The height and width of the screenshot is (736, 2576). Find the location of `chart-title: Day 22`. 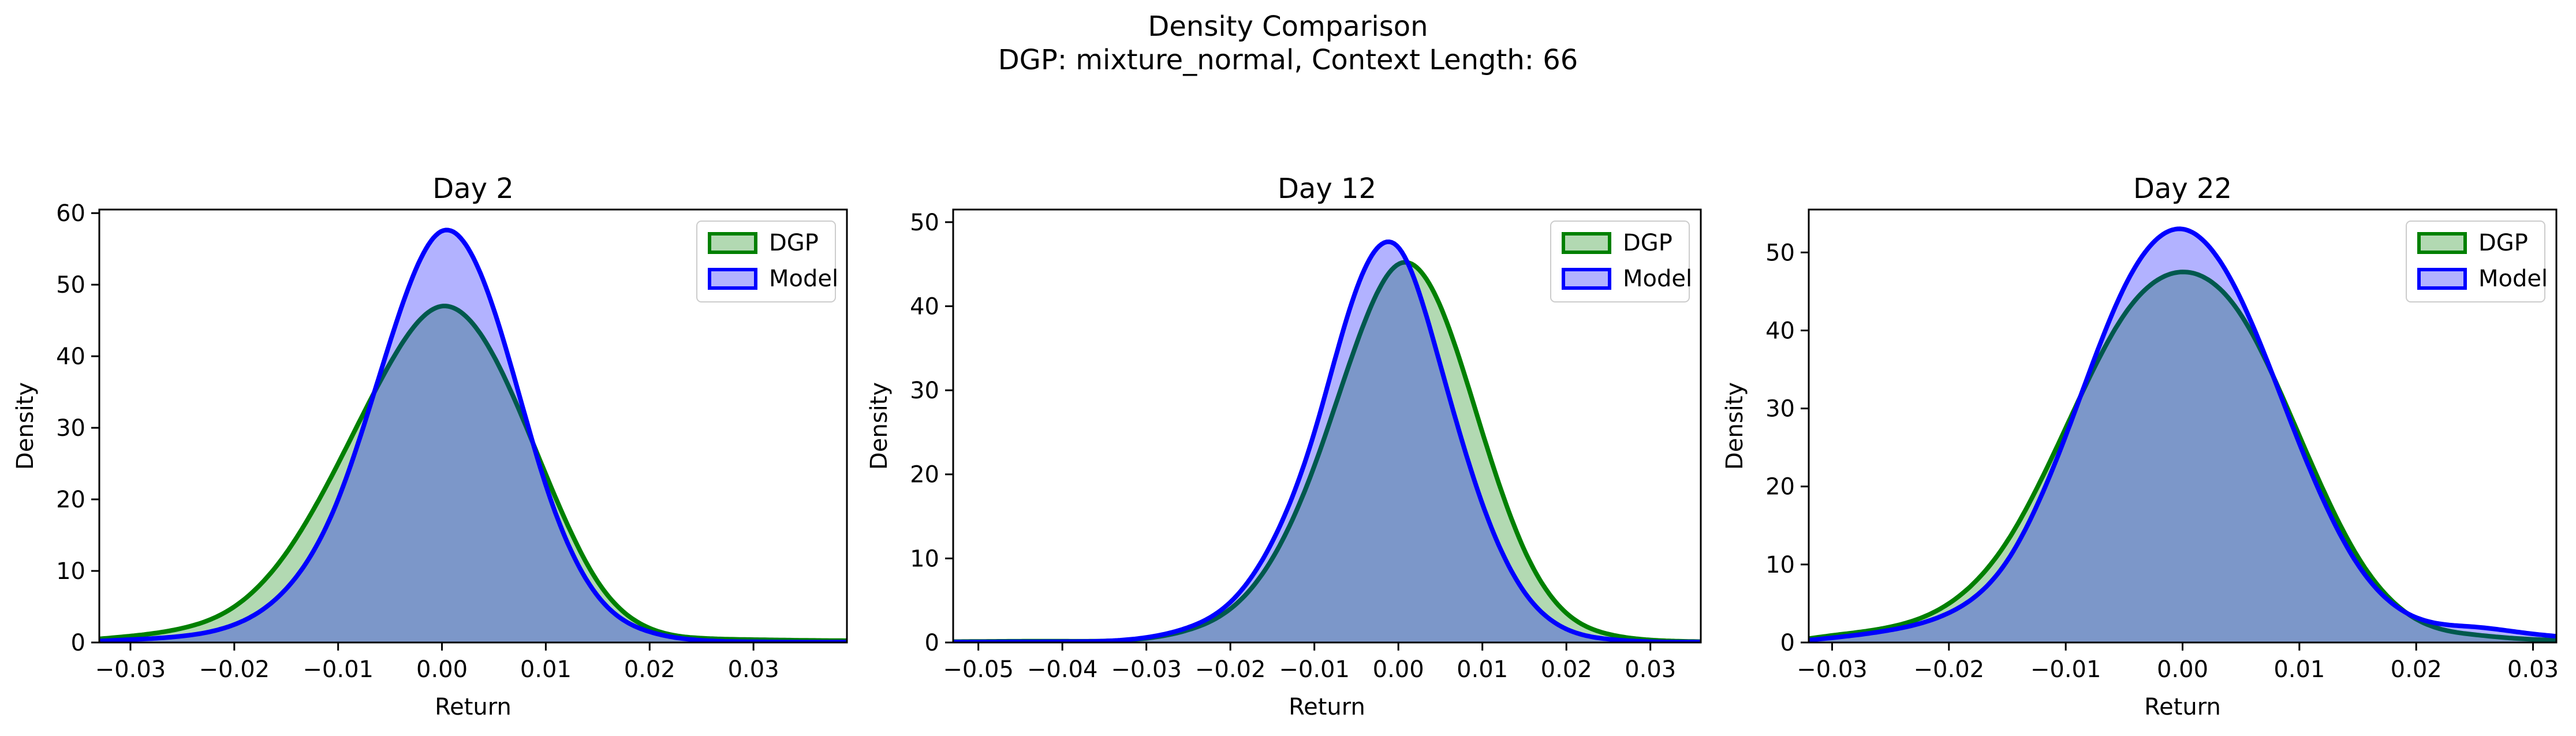

chart-title: Day 22 is located at coordinates (2182, 189).